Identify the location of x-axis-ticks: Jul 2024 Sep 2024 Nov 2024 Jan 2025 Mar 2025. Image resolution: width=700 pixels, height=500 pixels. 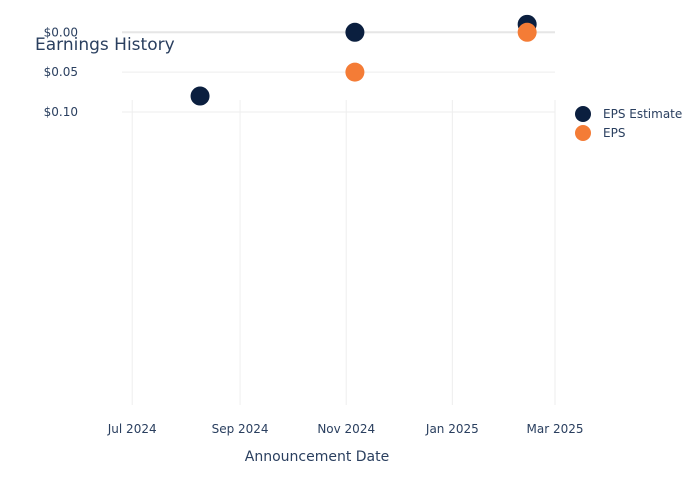
(345, 429).